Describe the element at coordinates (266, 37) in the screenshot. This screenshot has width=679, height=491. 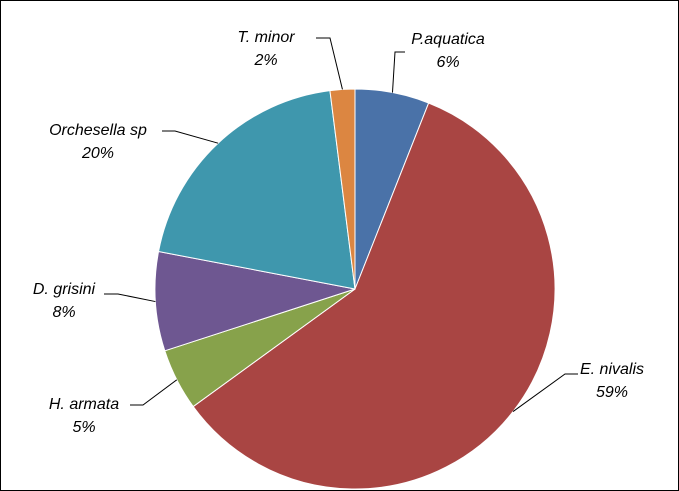
I see `slice-label: T. minor` at that location.